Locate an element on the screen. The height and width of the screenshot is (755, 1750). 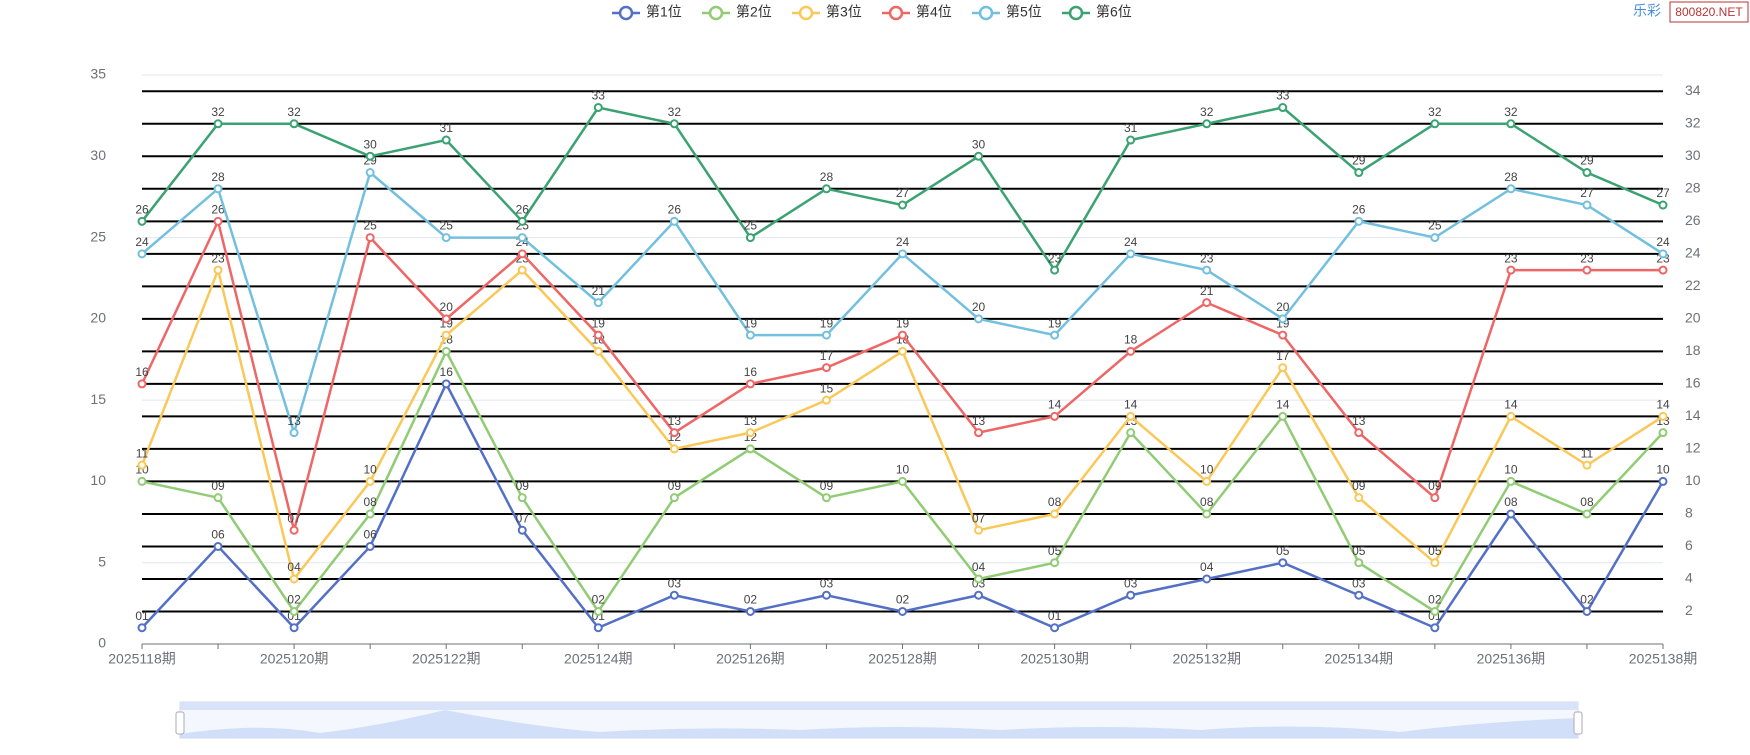
y-tick-label: 15 is located at coordinates (98, 399).